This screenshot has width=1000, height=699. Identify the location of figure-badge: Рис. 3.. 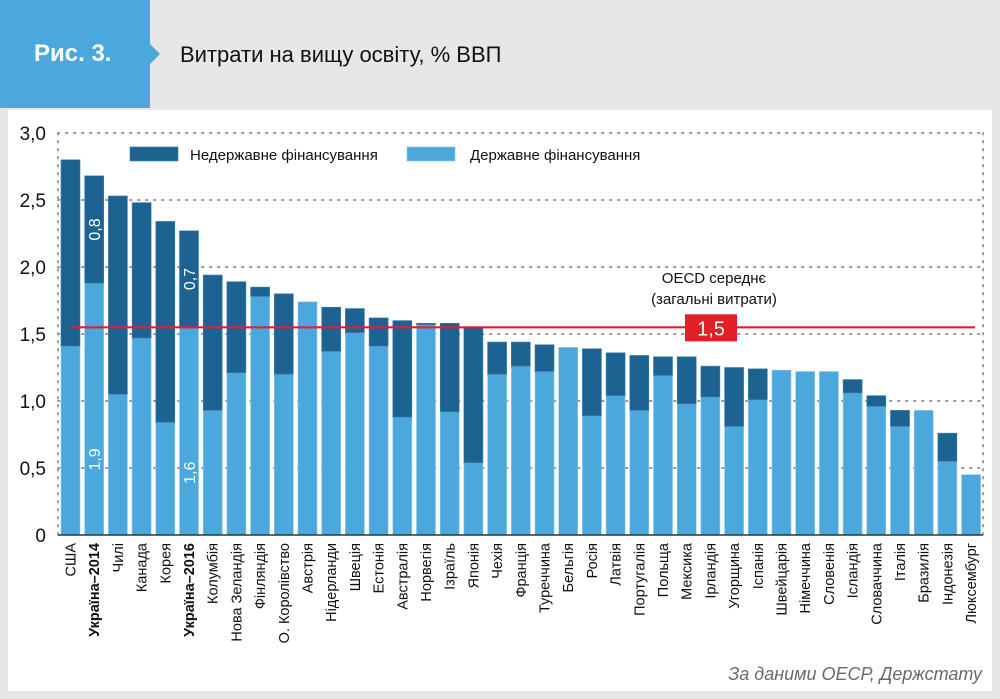
(75, 54).